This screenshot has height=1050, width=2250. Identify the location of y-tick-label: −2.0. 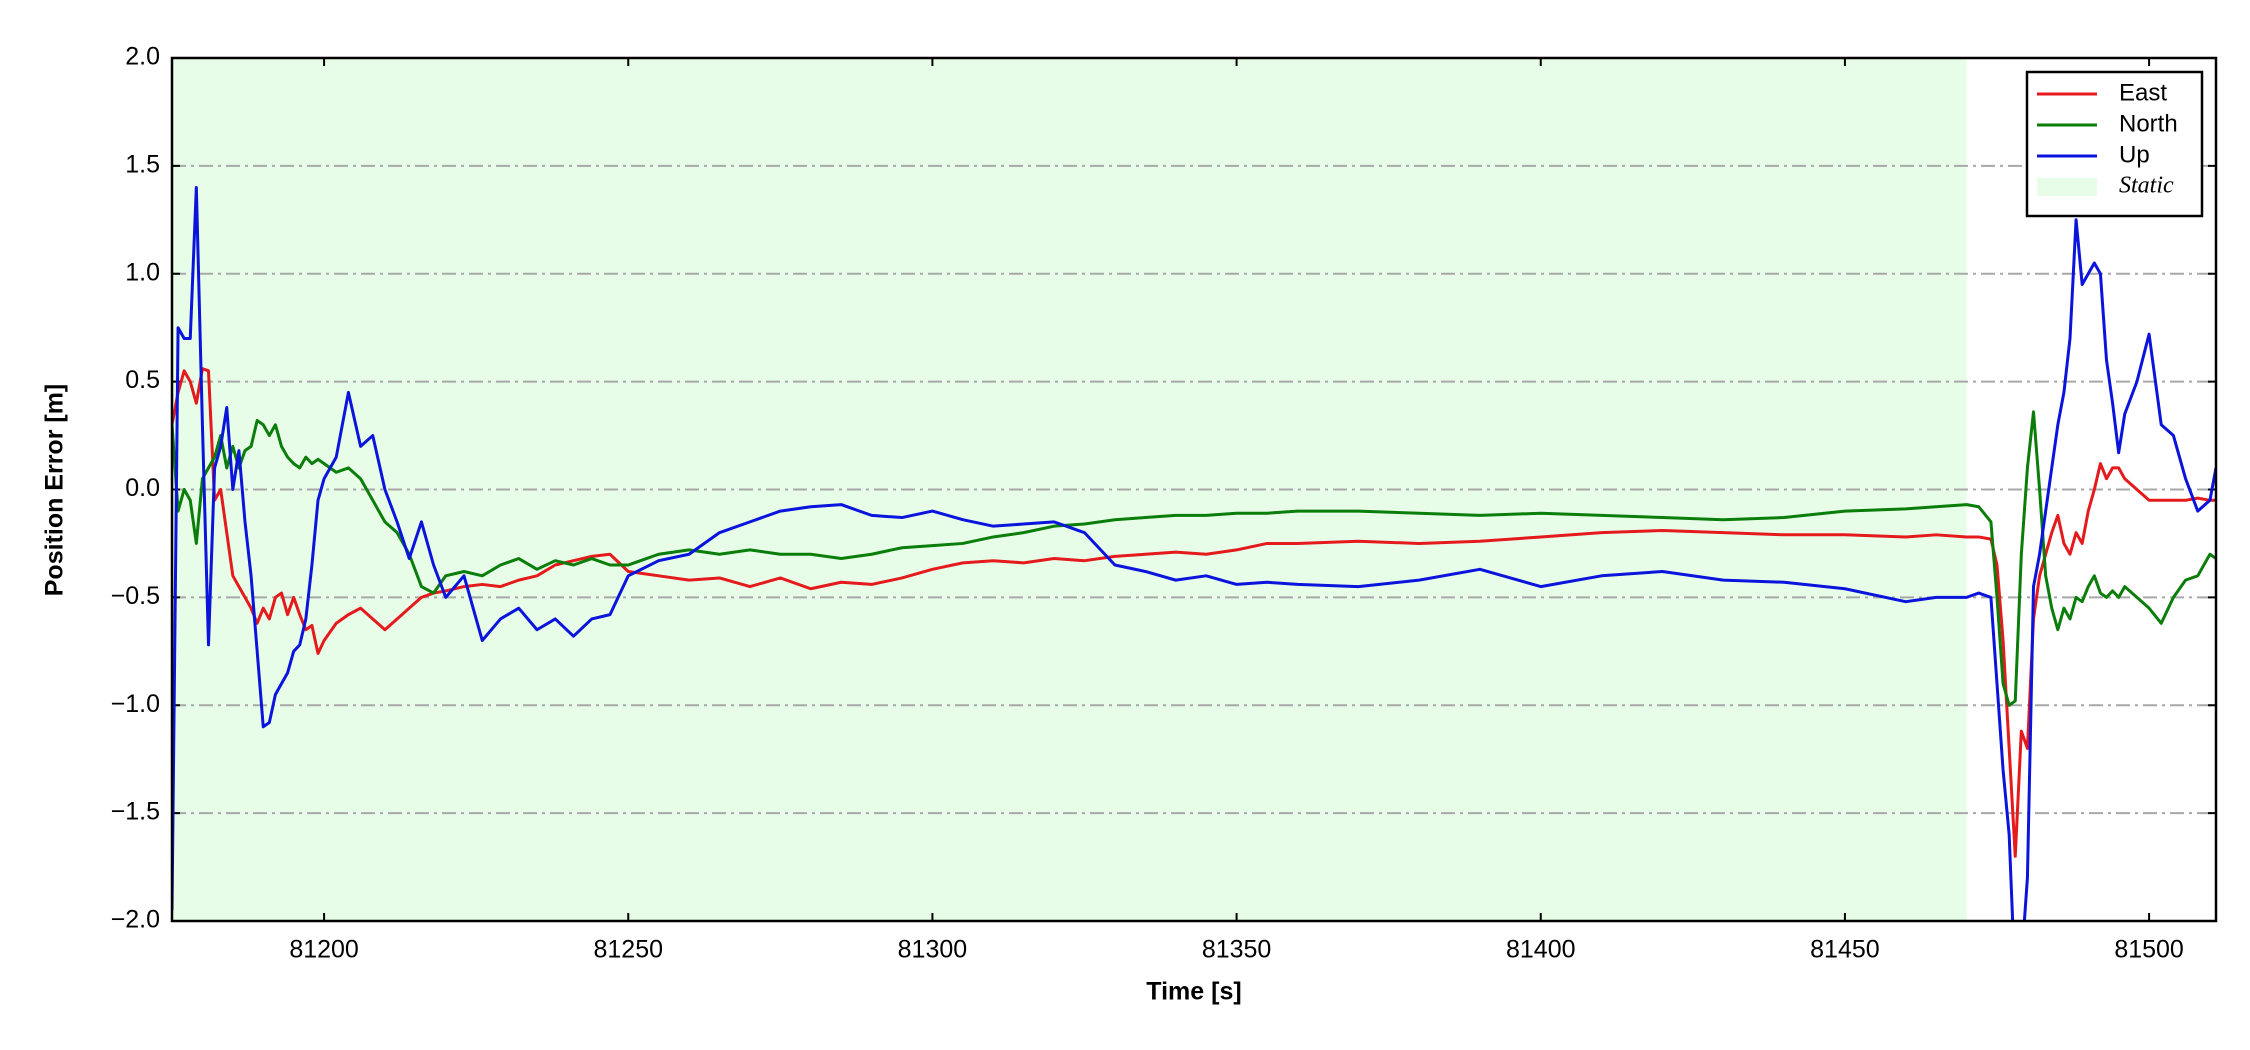
(135, 920).